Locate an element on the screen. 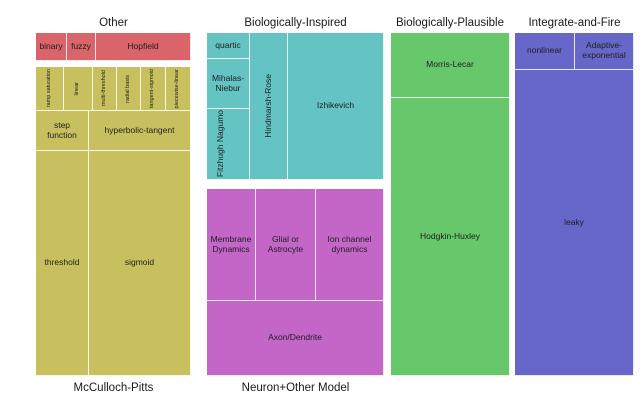  cell-ramp-saturation-label: ramp saturation is located at coordinates (48, 88).